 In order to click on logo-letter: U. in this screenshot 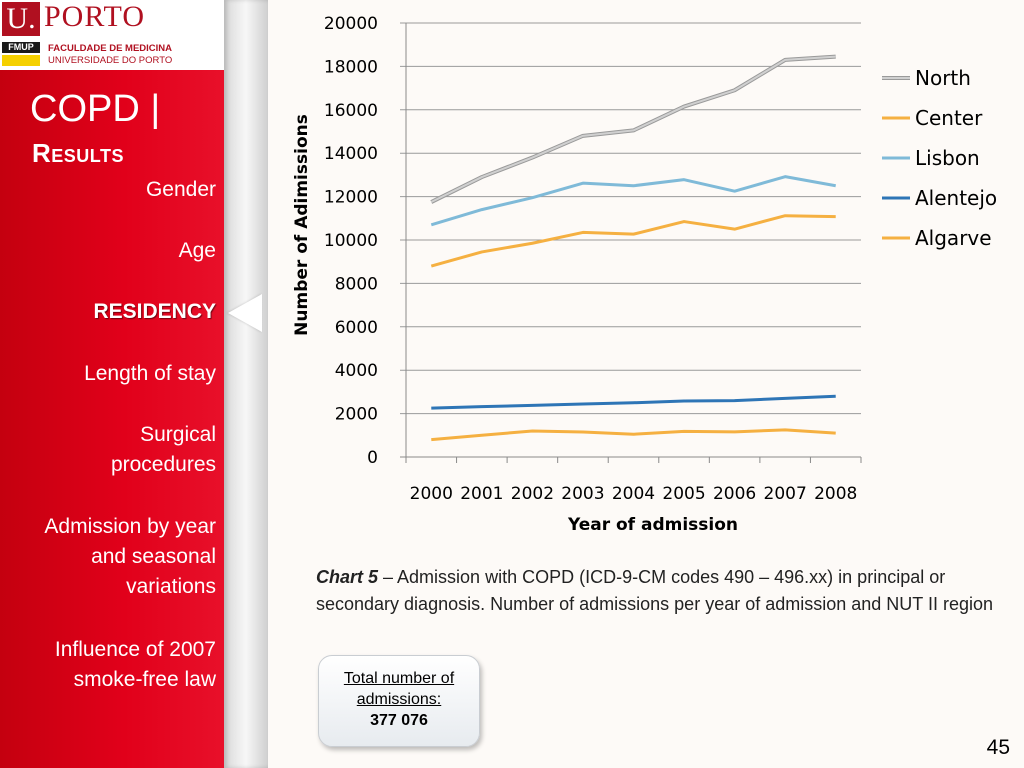, I will do `click(21, 19)`.